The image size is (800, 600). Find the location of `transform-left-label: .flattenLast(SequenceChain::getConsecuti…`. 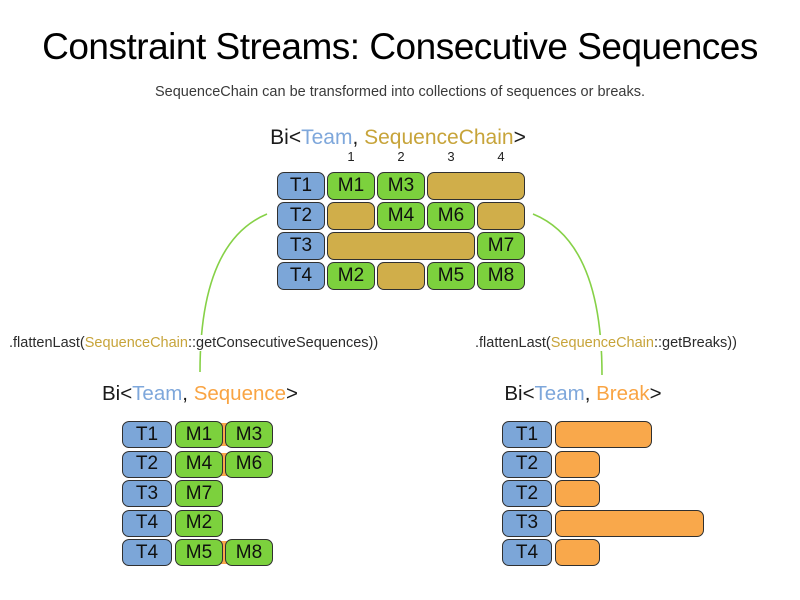

transform-left-label: .flattenLast(SequenceChain::getConsecuti… is located at coordinates (194, 343).